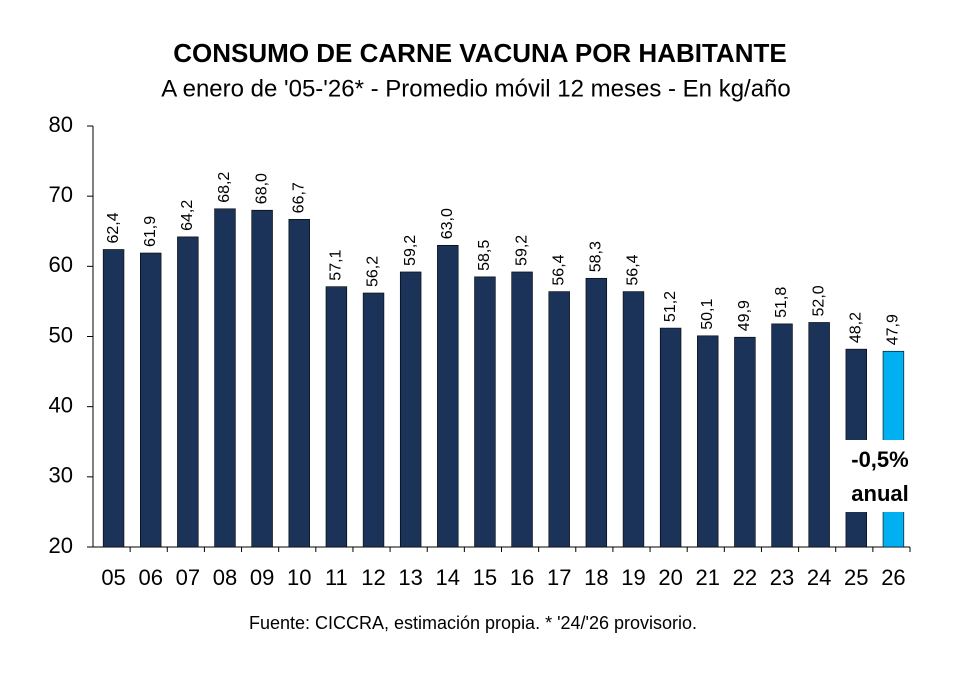 The height and width of the screenshot is (679, 967). What do you see at coordinates (299, 577) in the screenshot?
I see `x-tick-label: 10` at bounding box center [299, 577].